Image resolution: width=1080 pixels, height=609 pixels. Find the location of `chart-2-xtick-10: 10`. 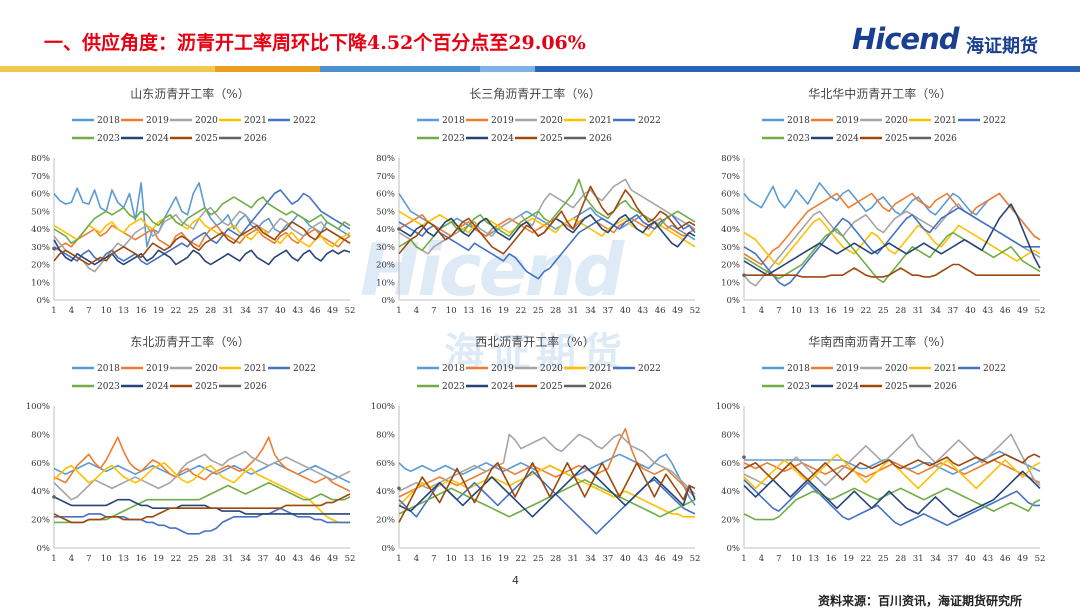

chart-2-xtick-10: 10 is located at coordinates (451, 311).